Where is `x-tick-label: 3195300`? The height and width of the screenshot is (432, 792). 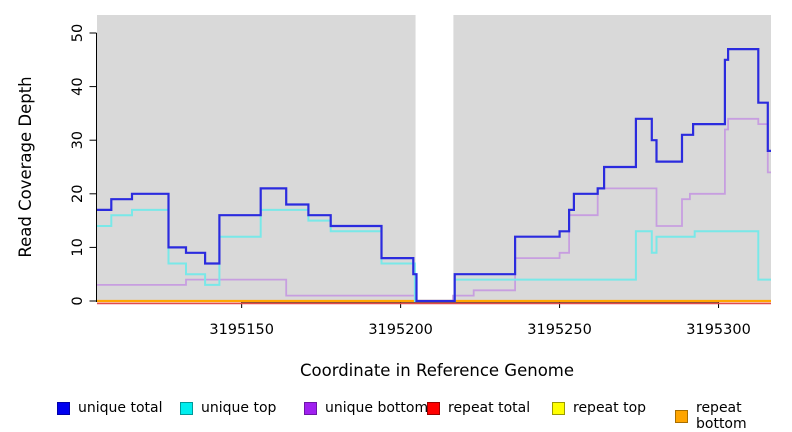 x-tick-label: 3195300 is located at coordinates (718, 330).